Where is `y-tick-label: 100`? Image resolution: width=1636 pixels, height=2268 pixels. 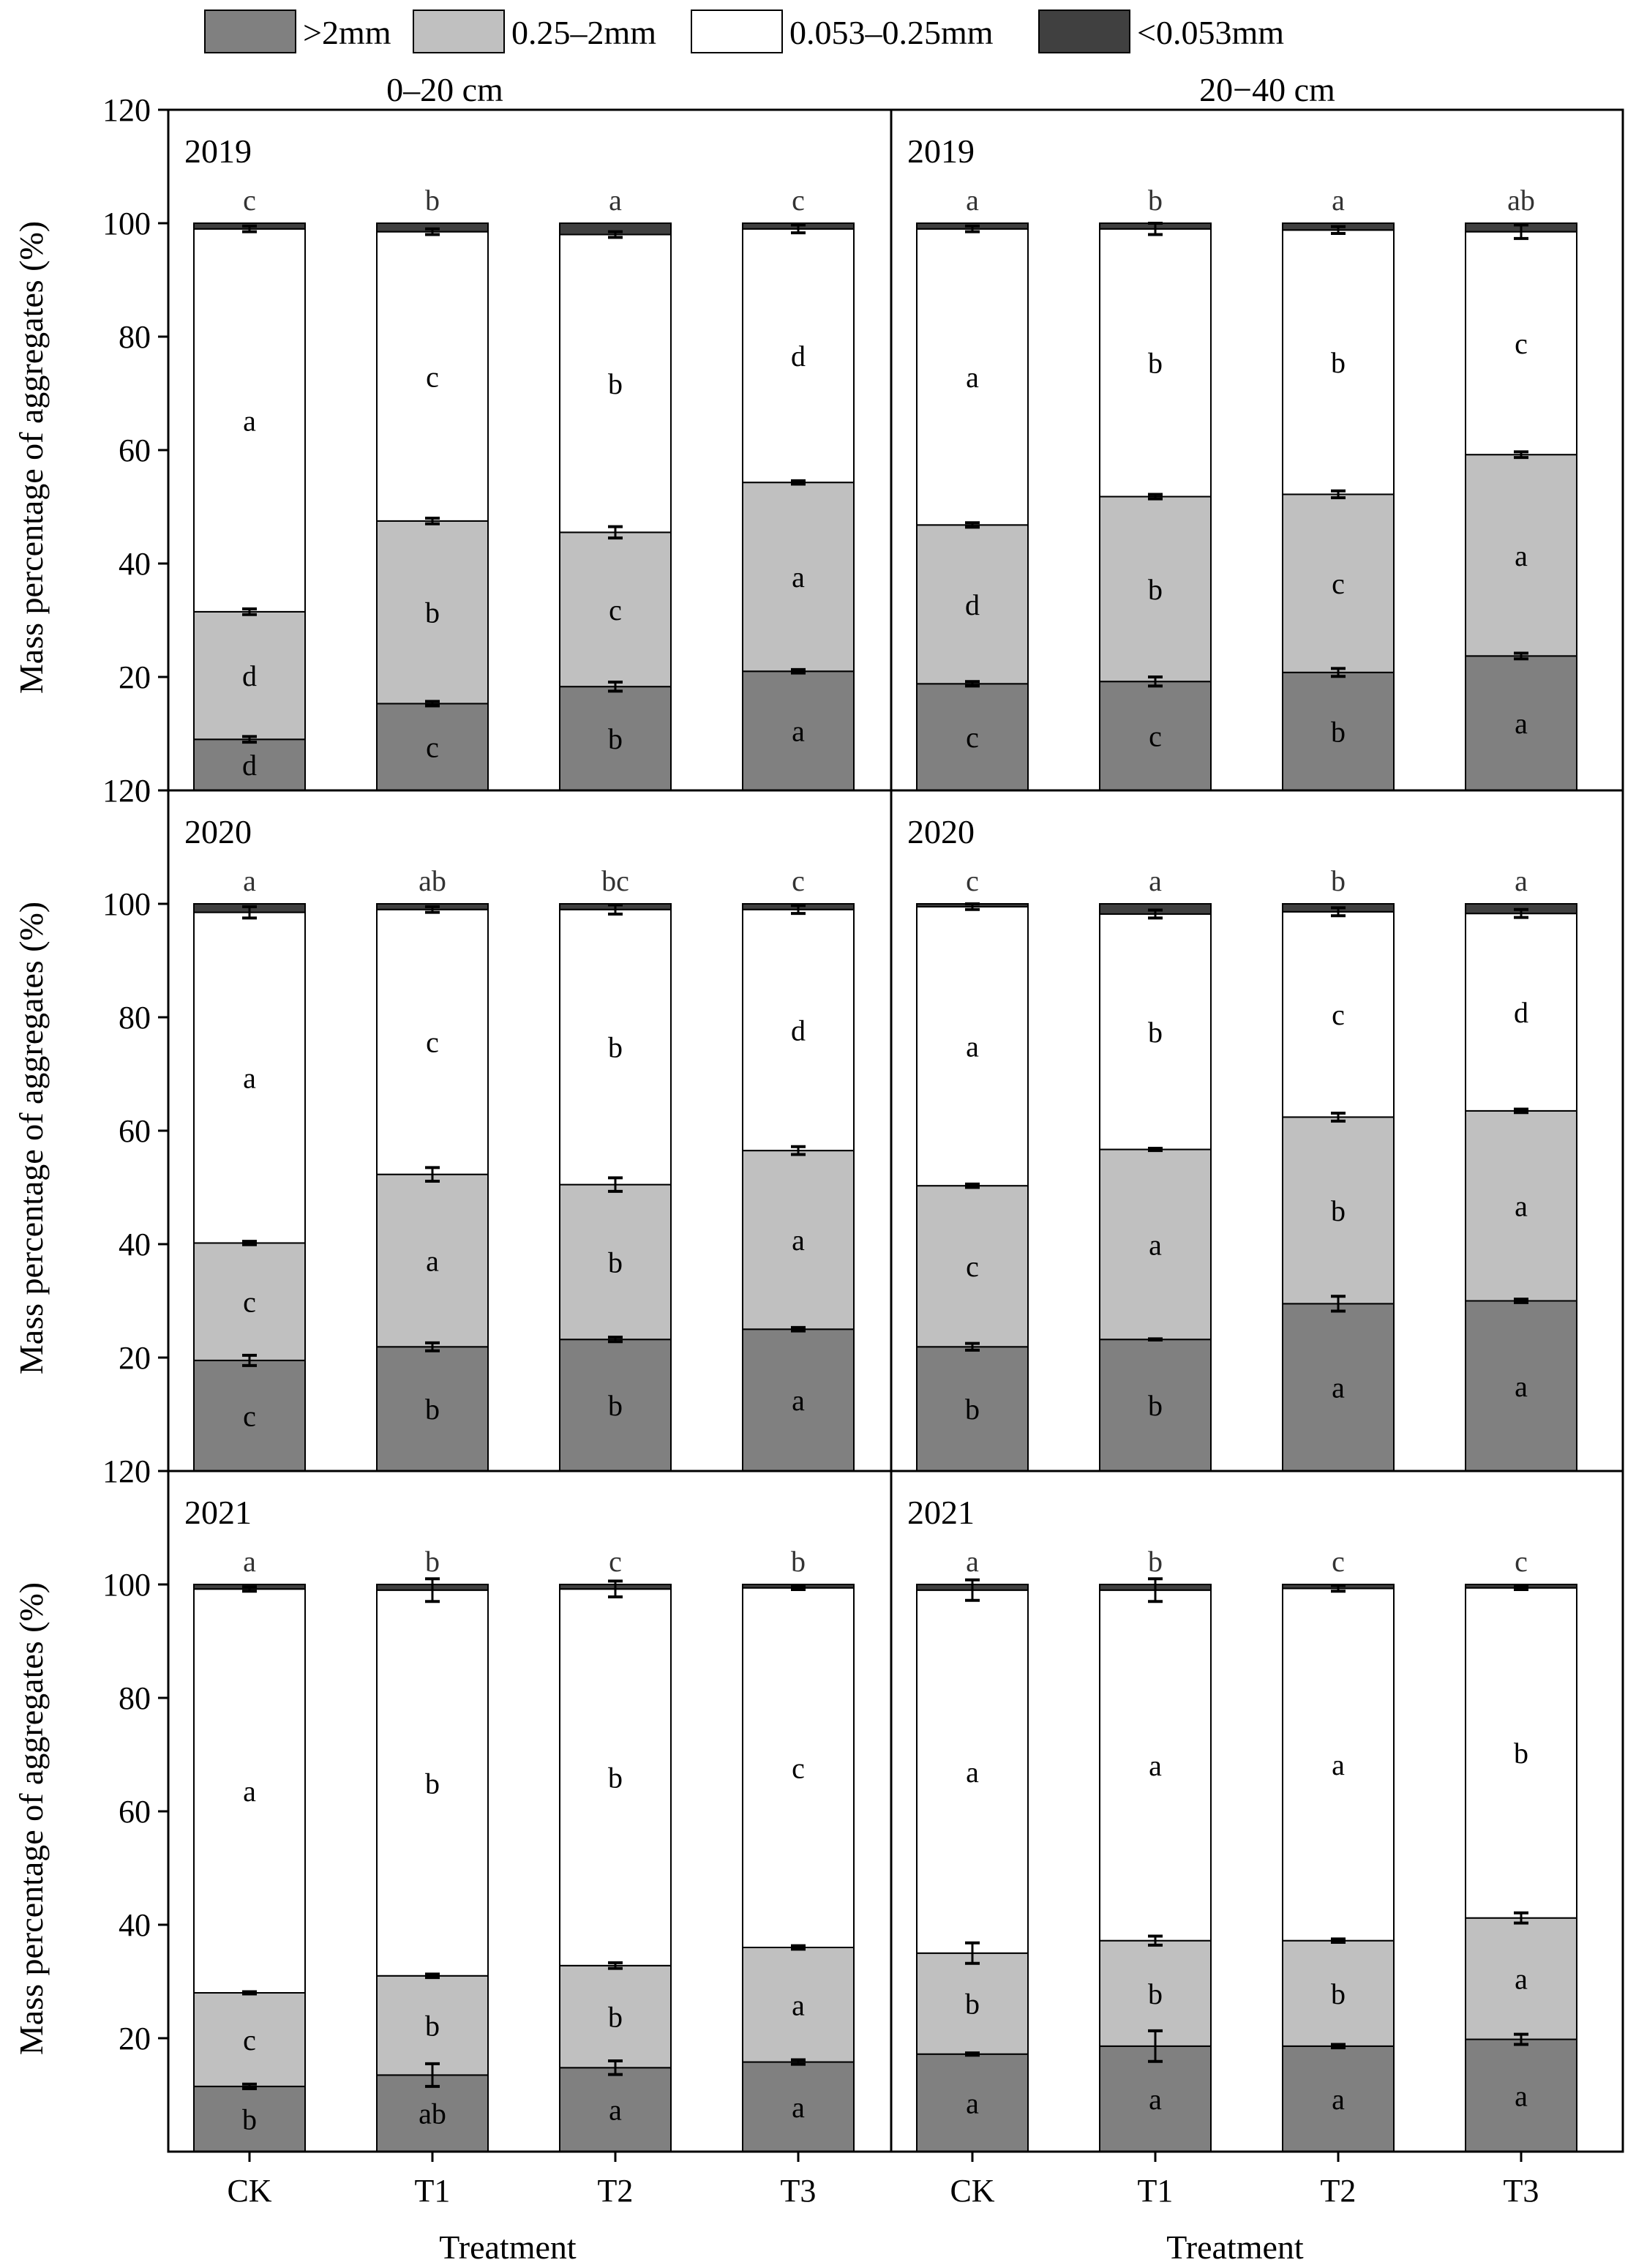 y-tick-label: 100 is located at coordinates (127, 1585).